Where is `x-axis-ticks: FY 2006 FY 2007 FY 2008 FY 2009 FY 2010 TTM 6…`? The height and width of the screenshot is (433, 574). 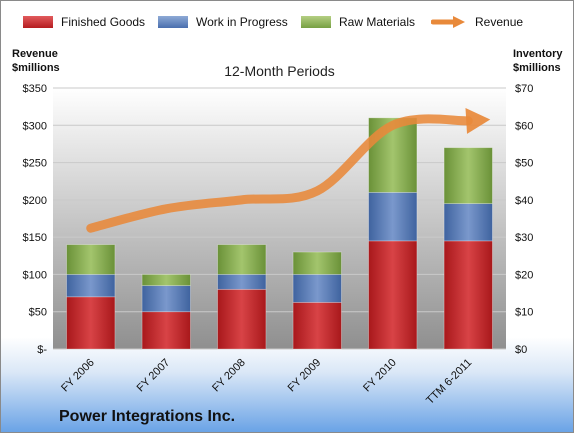
x-axis-ticks: FY 2006 FY 2007 FY 2008 FY 2009 FY 2010 TTM 6… is located at coordinates (266, 382).